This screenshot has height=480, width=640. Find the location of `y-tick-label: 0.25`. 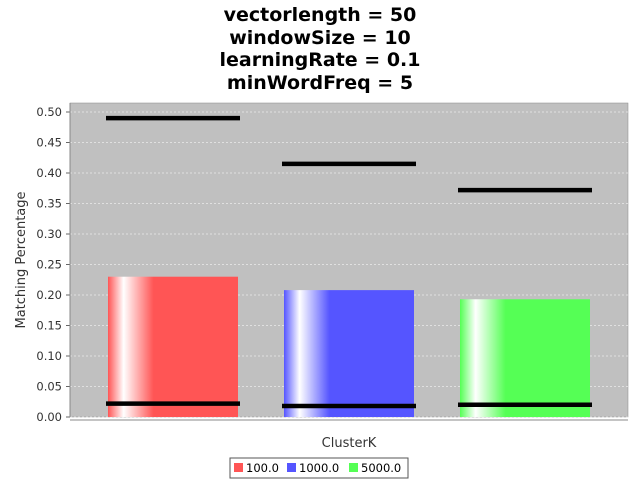

y-tick-label: 0.25 is located at coordinates (49, 265).